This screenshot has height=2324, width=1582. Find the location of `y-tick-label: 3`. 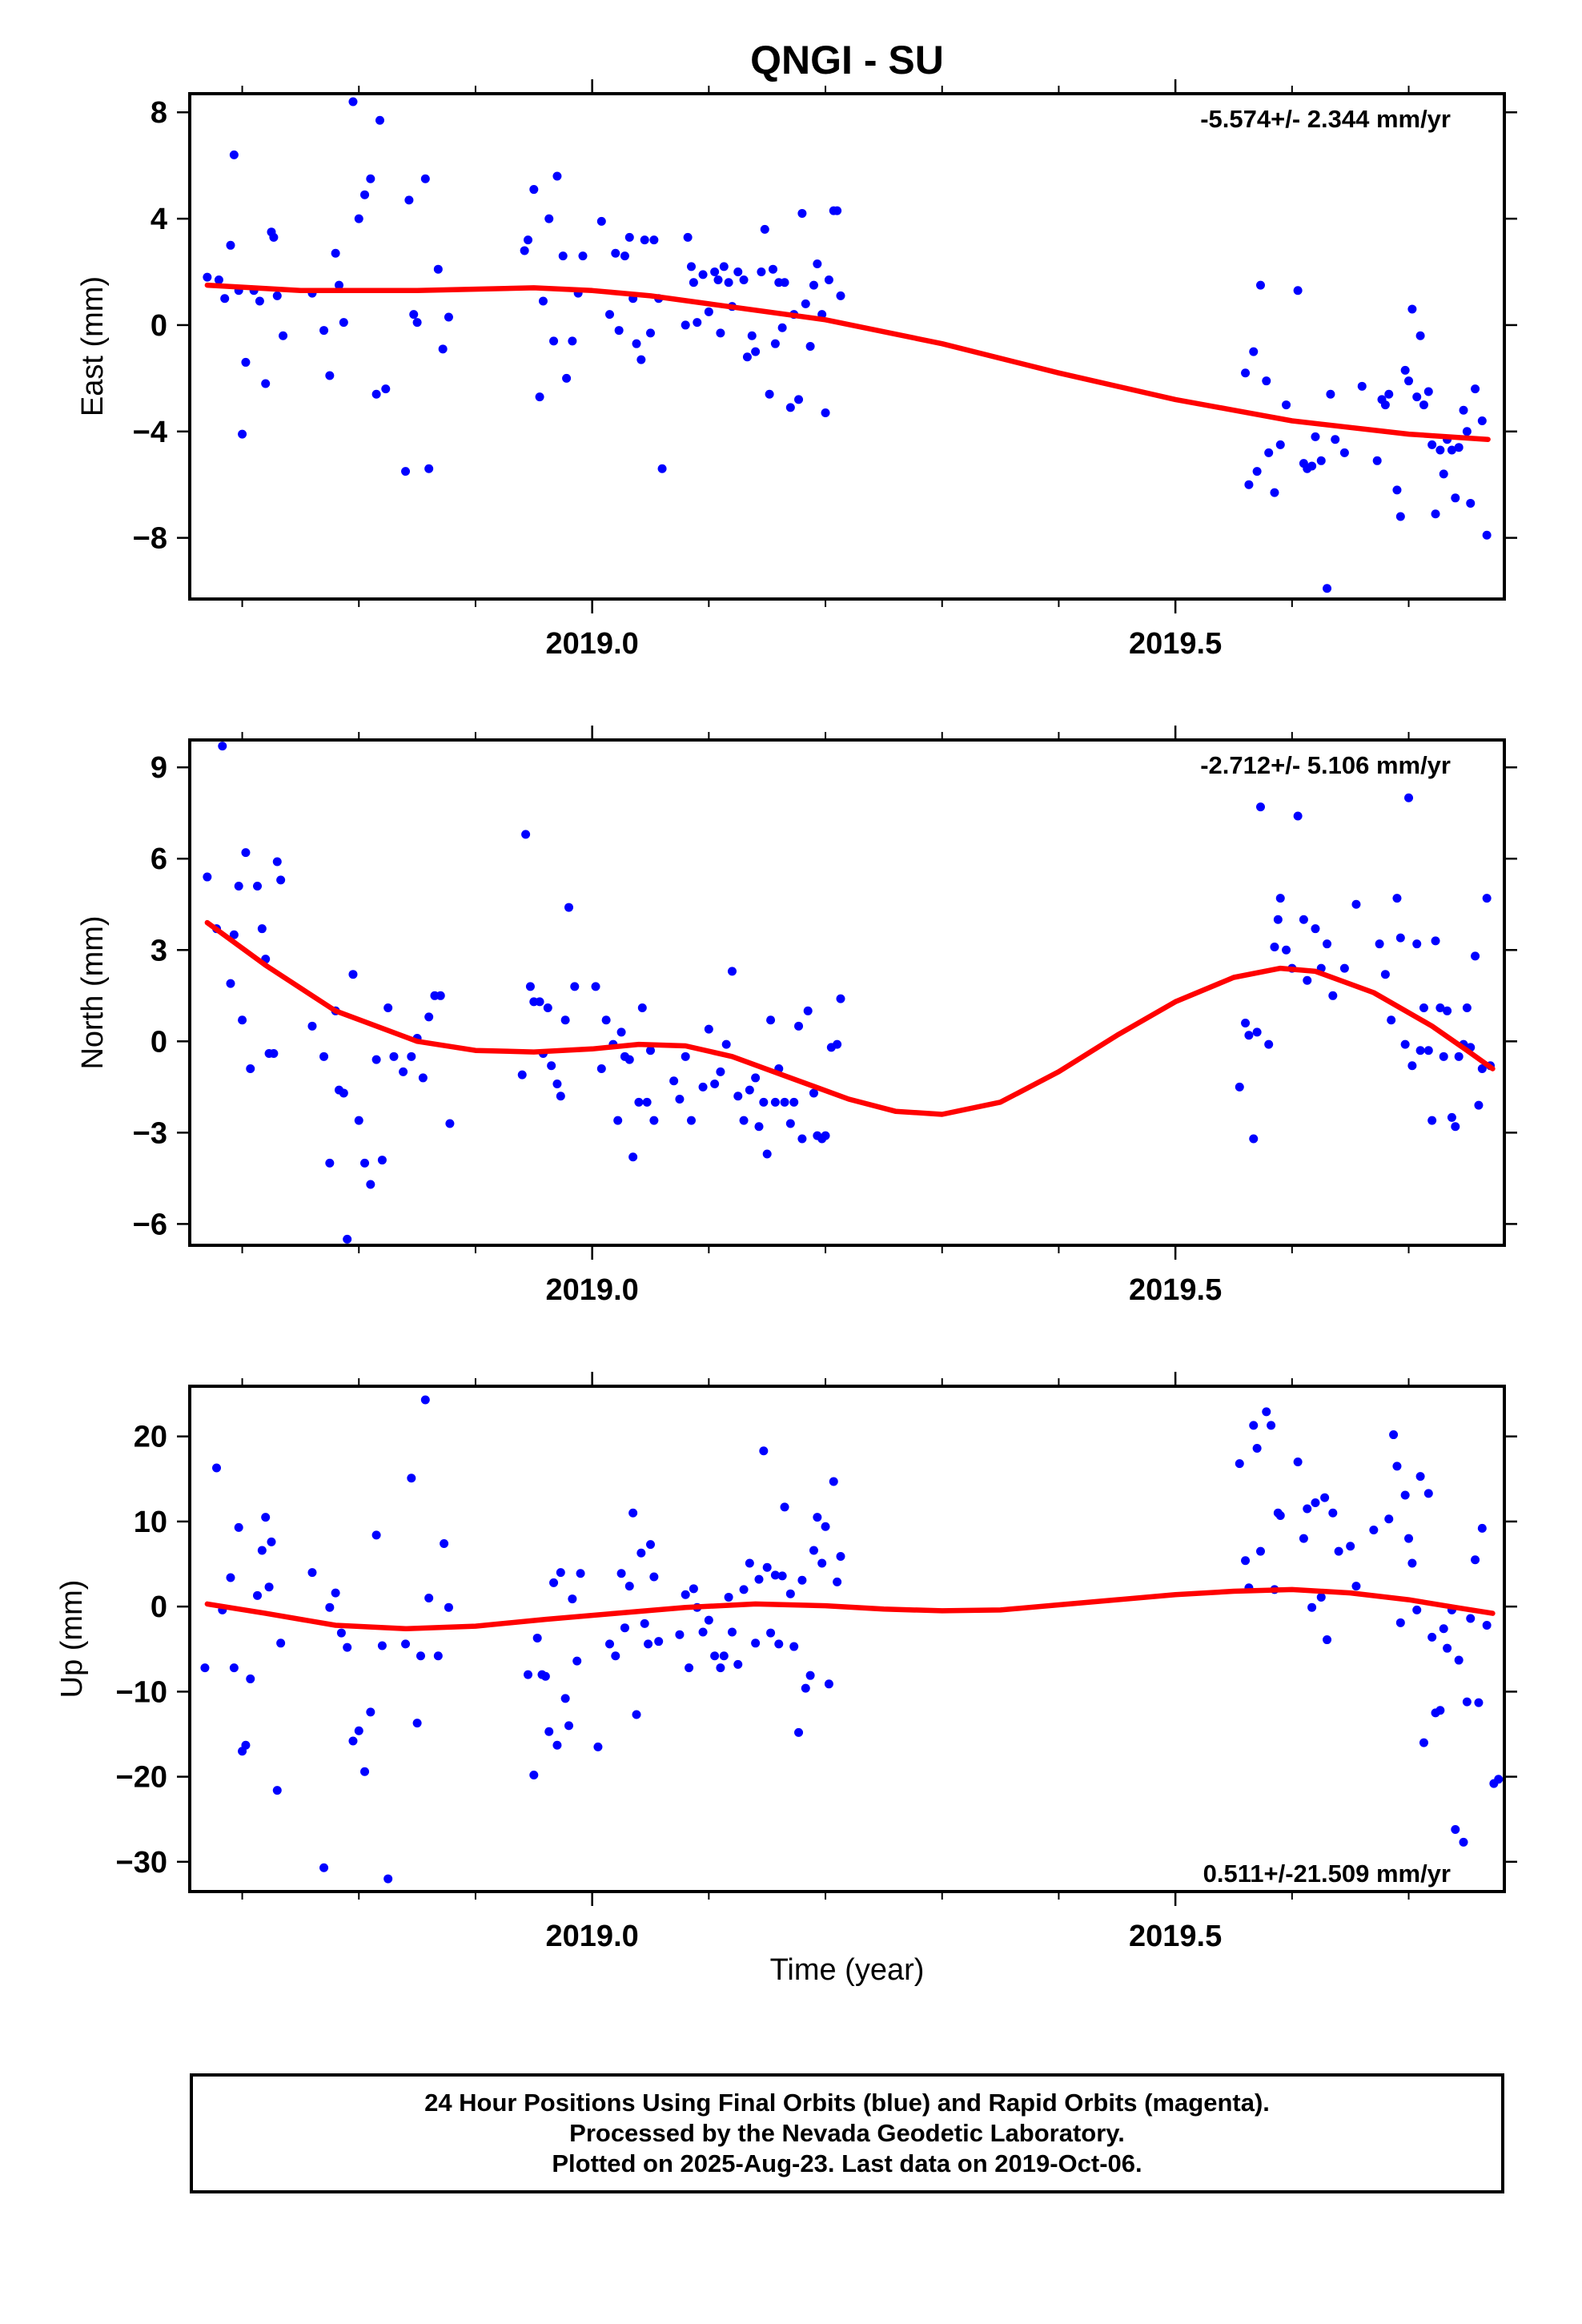

y-tick-label: 3 is located at coordinates (159, 950).